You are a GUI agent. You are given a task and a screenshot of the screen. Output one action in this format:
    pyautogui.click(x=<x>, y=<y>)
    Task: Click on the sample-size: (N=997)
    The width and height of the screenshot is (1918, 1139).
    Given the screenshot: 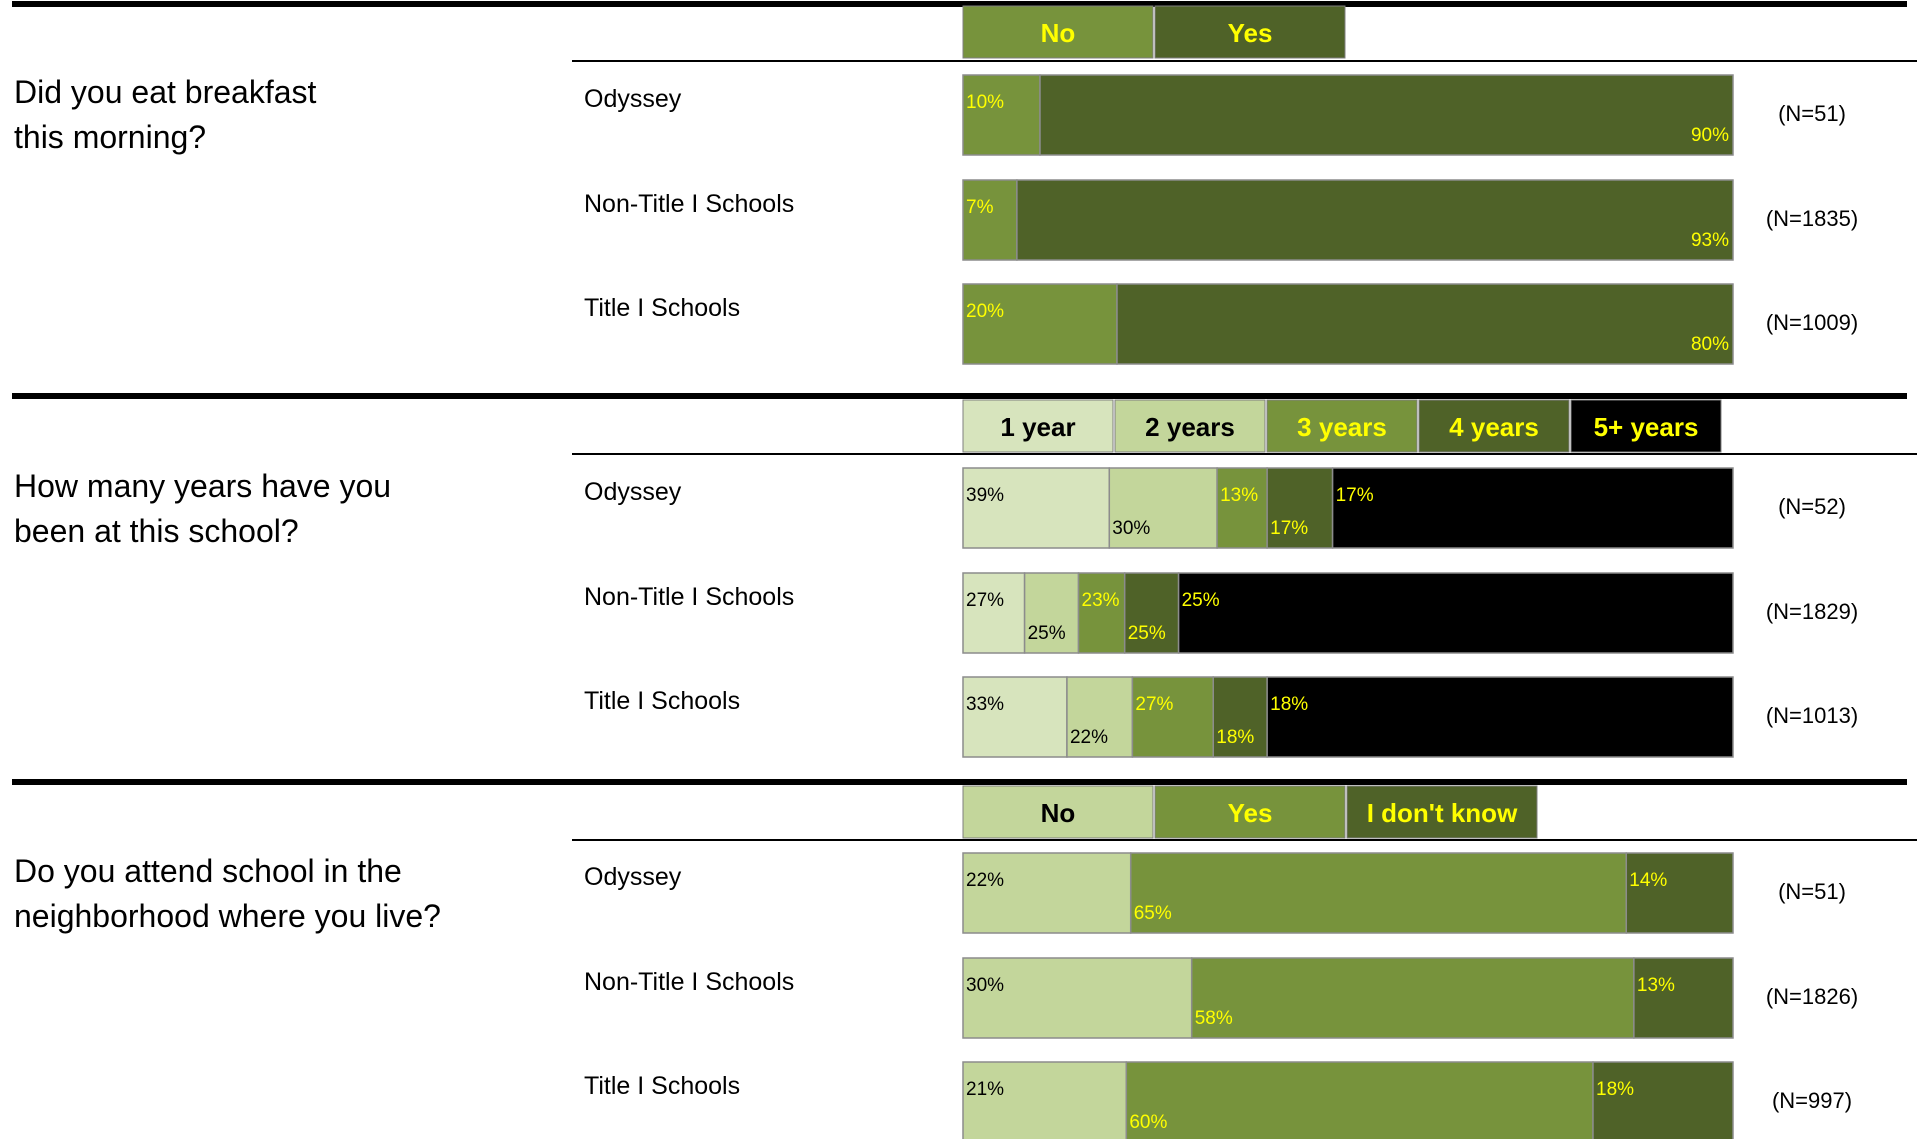 What is the action you would take?
    pyautogui.click(x=1812, y=1100)
    